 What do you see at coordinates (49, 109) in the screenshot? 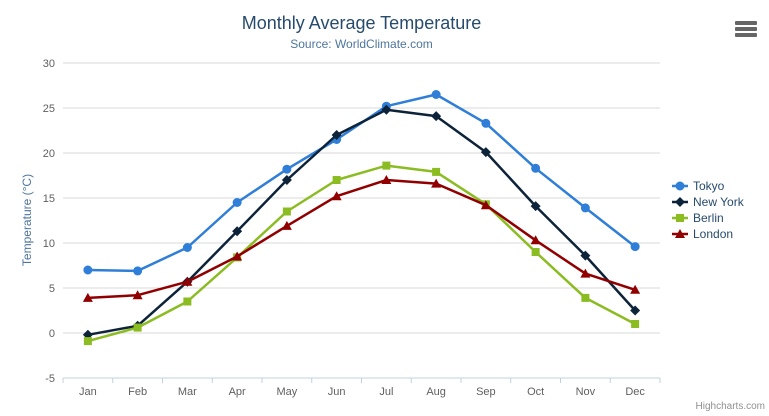
I see `y-axis-tick-label: 25` at bounding box center [49, 109].